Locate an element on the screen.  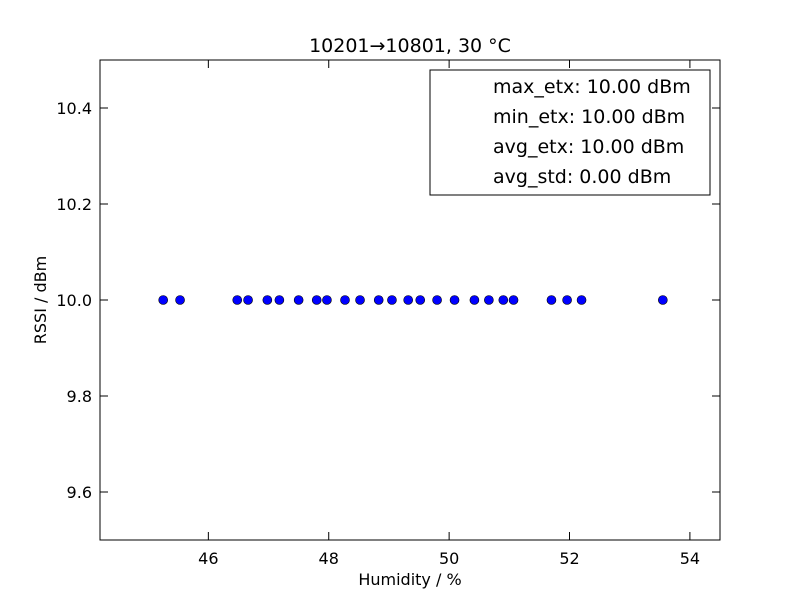
y-tick-label: 10.0 is located at coordinates (74, 300).